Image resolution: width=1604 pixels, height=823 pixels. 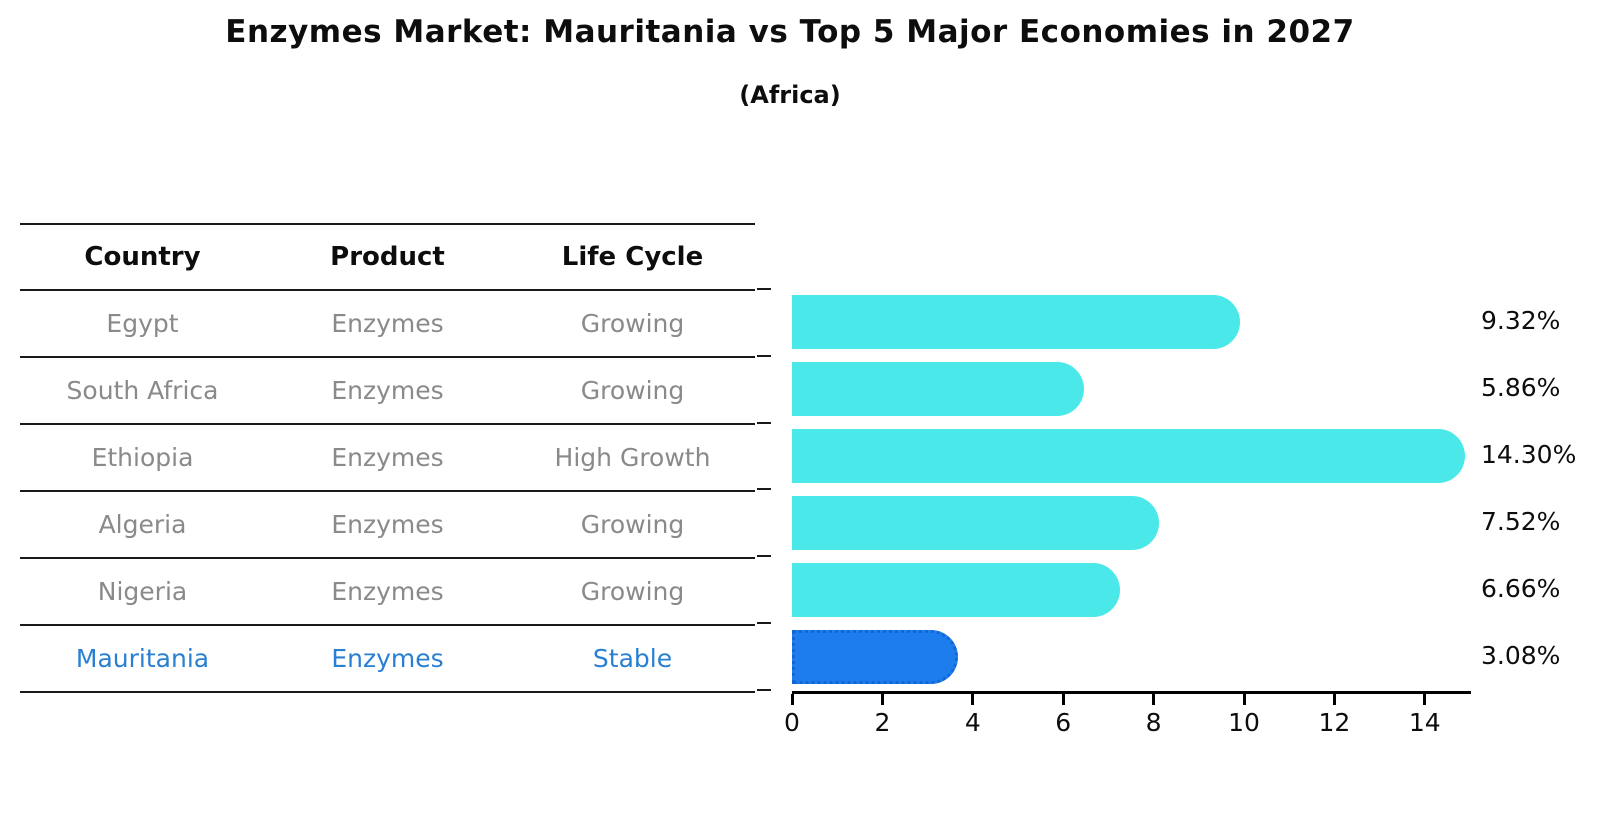 I want to click on x-axis-line, so click(x=1131, y=692).